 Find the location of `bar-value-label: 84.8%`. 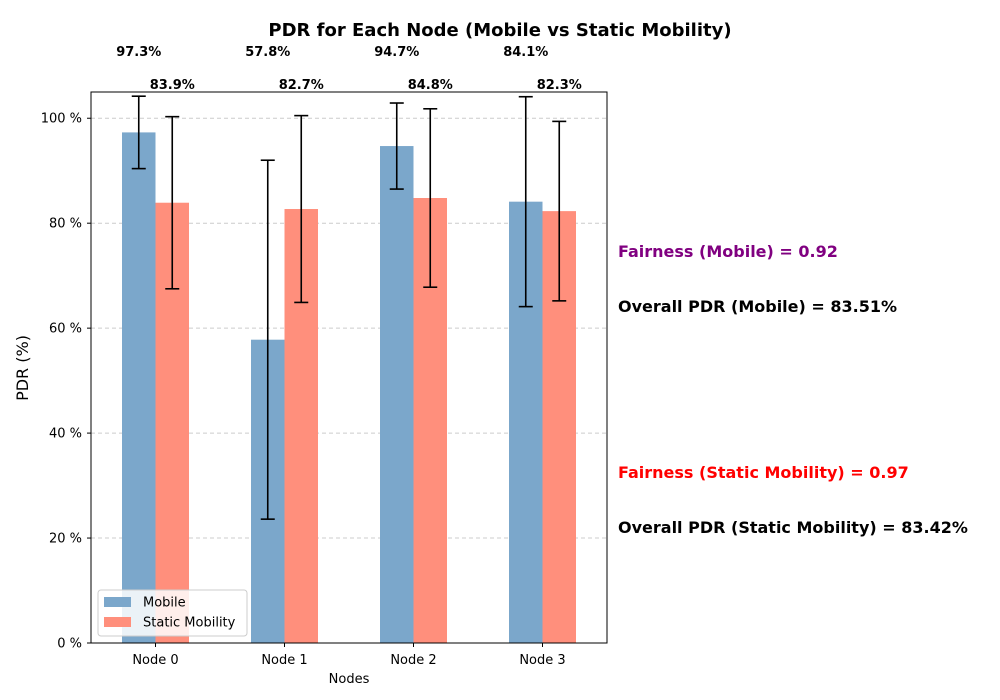

bar-value-label: 84.8% is located at coordinates (430, 85).